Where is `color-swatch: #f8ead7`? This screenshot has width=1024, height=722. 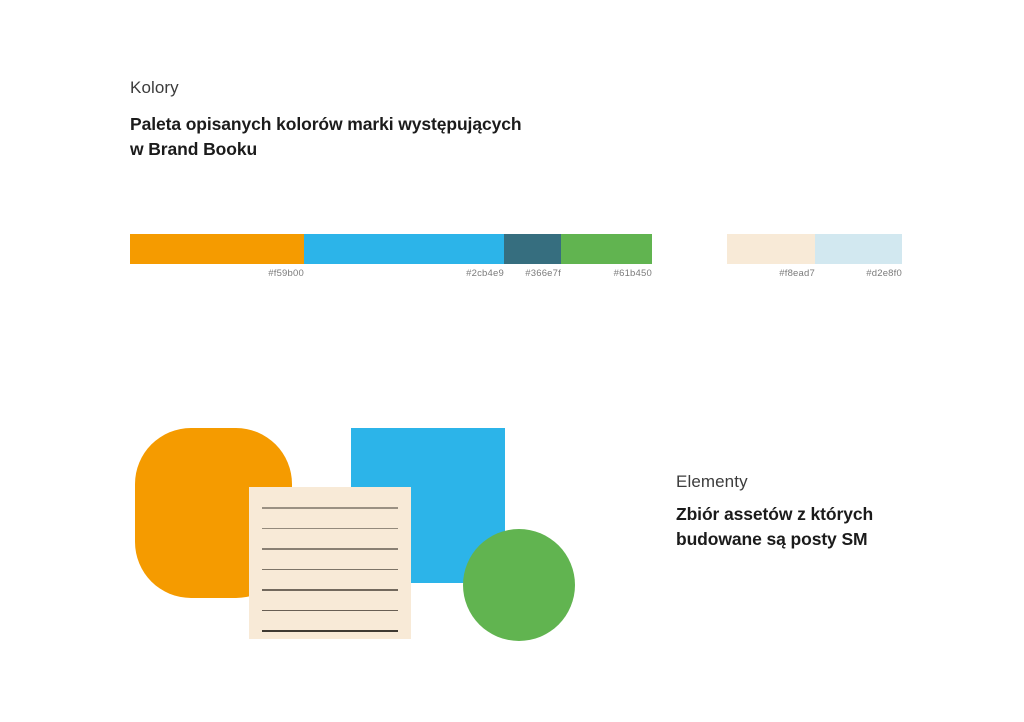
color-swatch: #f8ead7 is located at coordinates (771, 256).